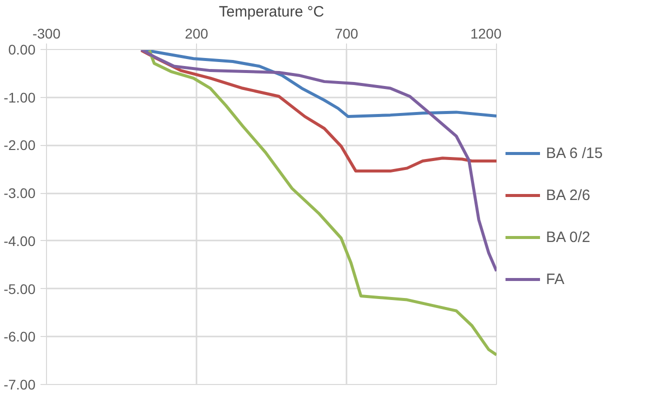  What do you see at coordinates (46, 34) in the screenshot?
I see `x-tick-label: -300` at bounding box center [46, 34].